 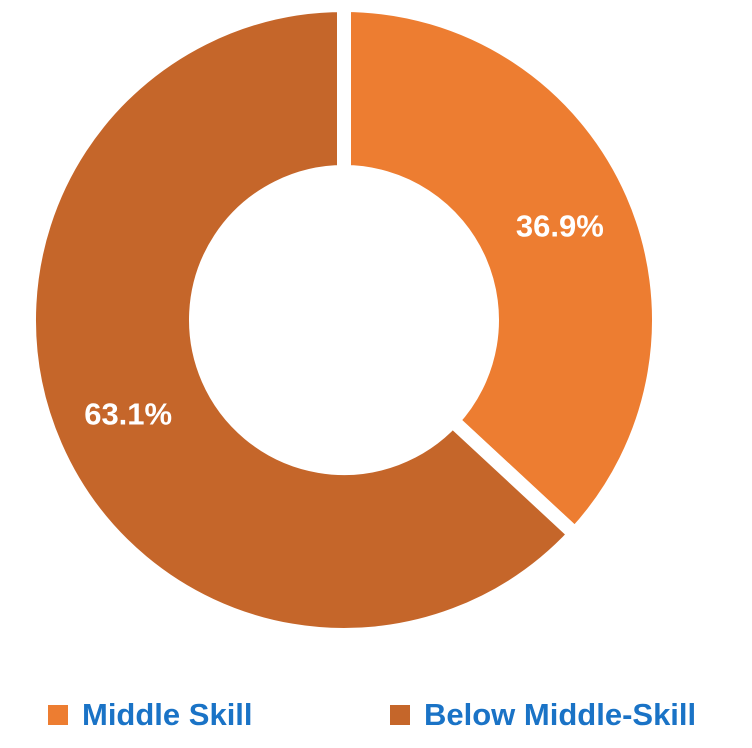 I want to click on legend-label-below-middle-skill: Below Middle-Skill, so click(x=560, y=714).